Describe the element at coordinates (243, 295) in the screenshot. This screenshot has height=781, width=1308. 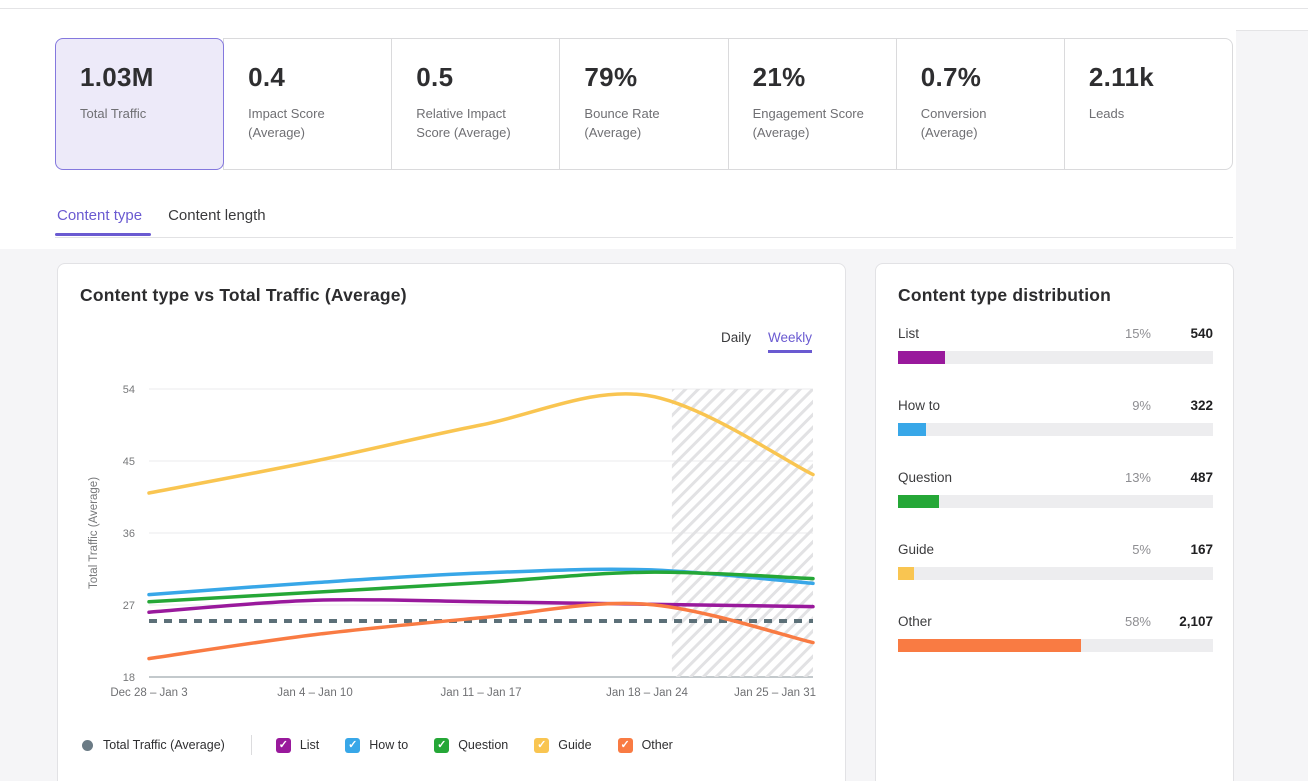
I see `chart-title: Content type vs Total Traffic (Average)` at that location.